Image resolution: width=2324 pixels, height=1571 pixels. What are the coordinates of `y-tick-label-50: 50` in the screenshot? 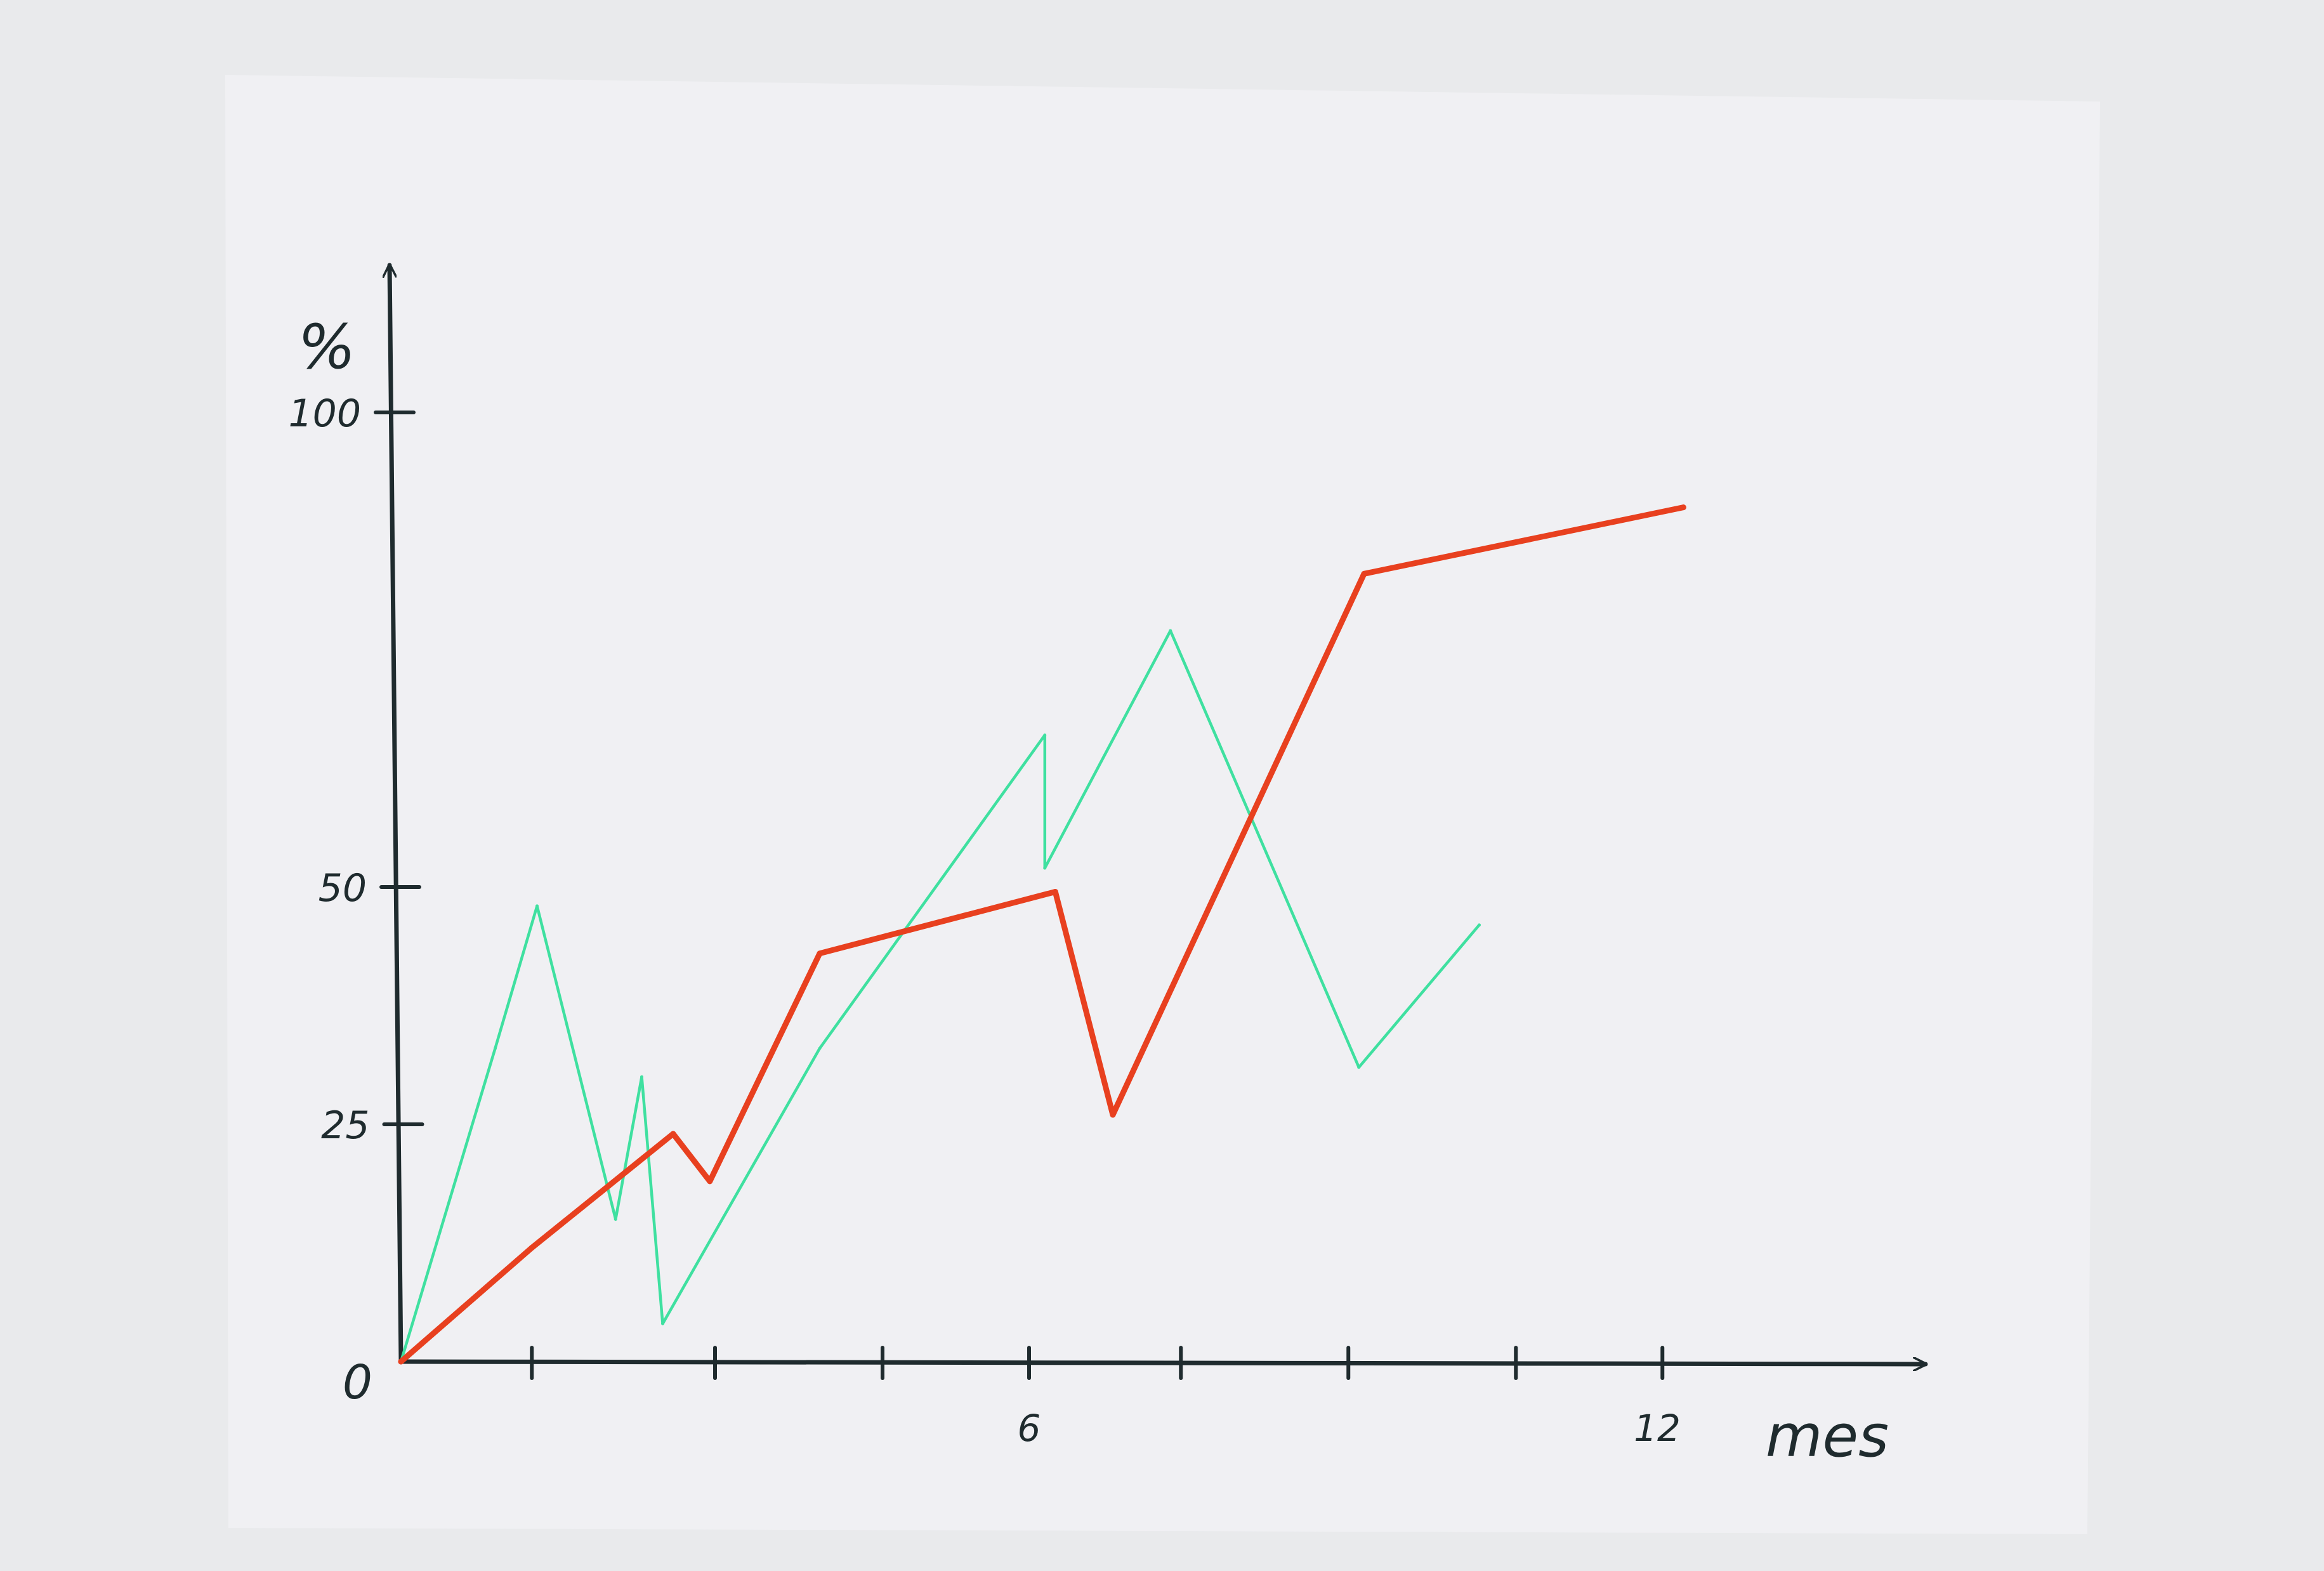 It's located at (342, 888).